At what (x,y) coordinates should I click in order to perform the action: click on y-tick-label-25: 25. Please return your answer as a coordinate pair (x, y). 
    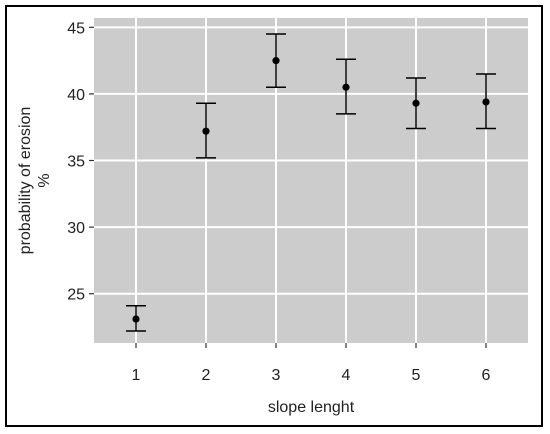
    Looking at the image, I should click on (76, 295).